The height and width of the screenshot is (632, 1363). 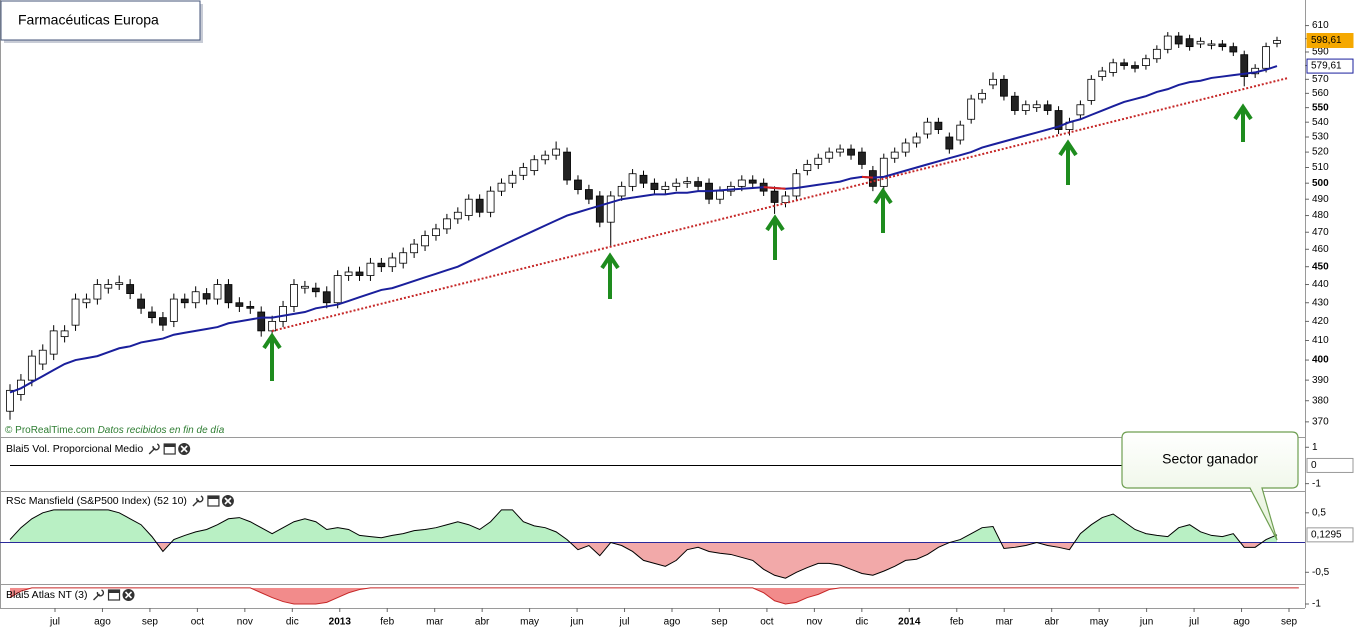 What do you see at coordinates (643, 560) in the screenshot?
I see `negative-area` at bounding box center [643, 560].